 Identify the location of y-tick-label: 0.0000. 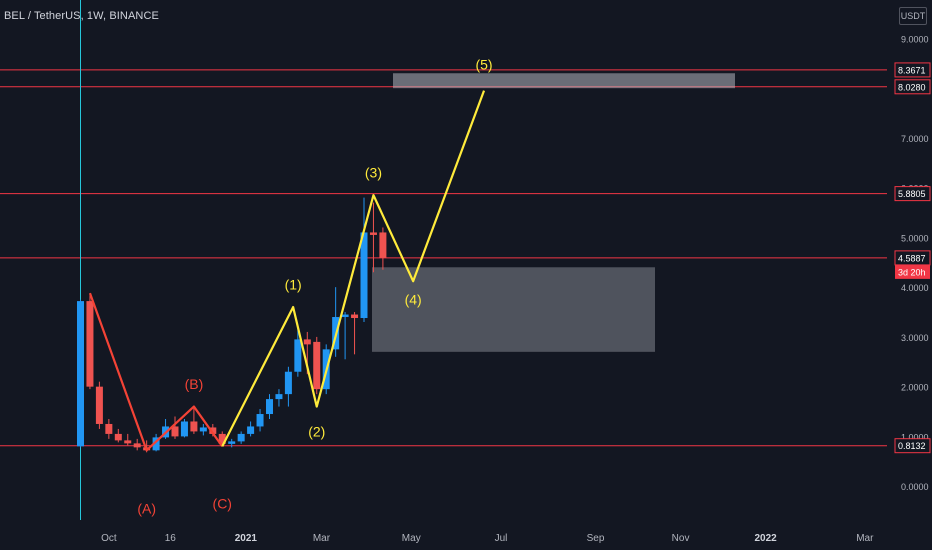
(915, 487).